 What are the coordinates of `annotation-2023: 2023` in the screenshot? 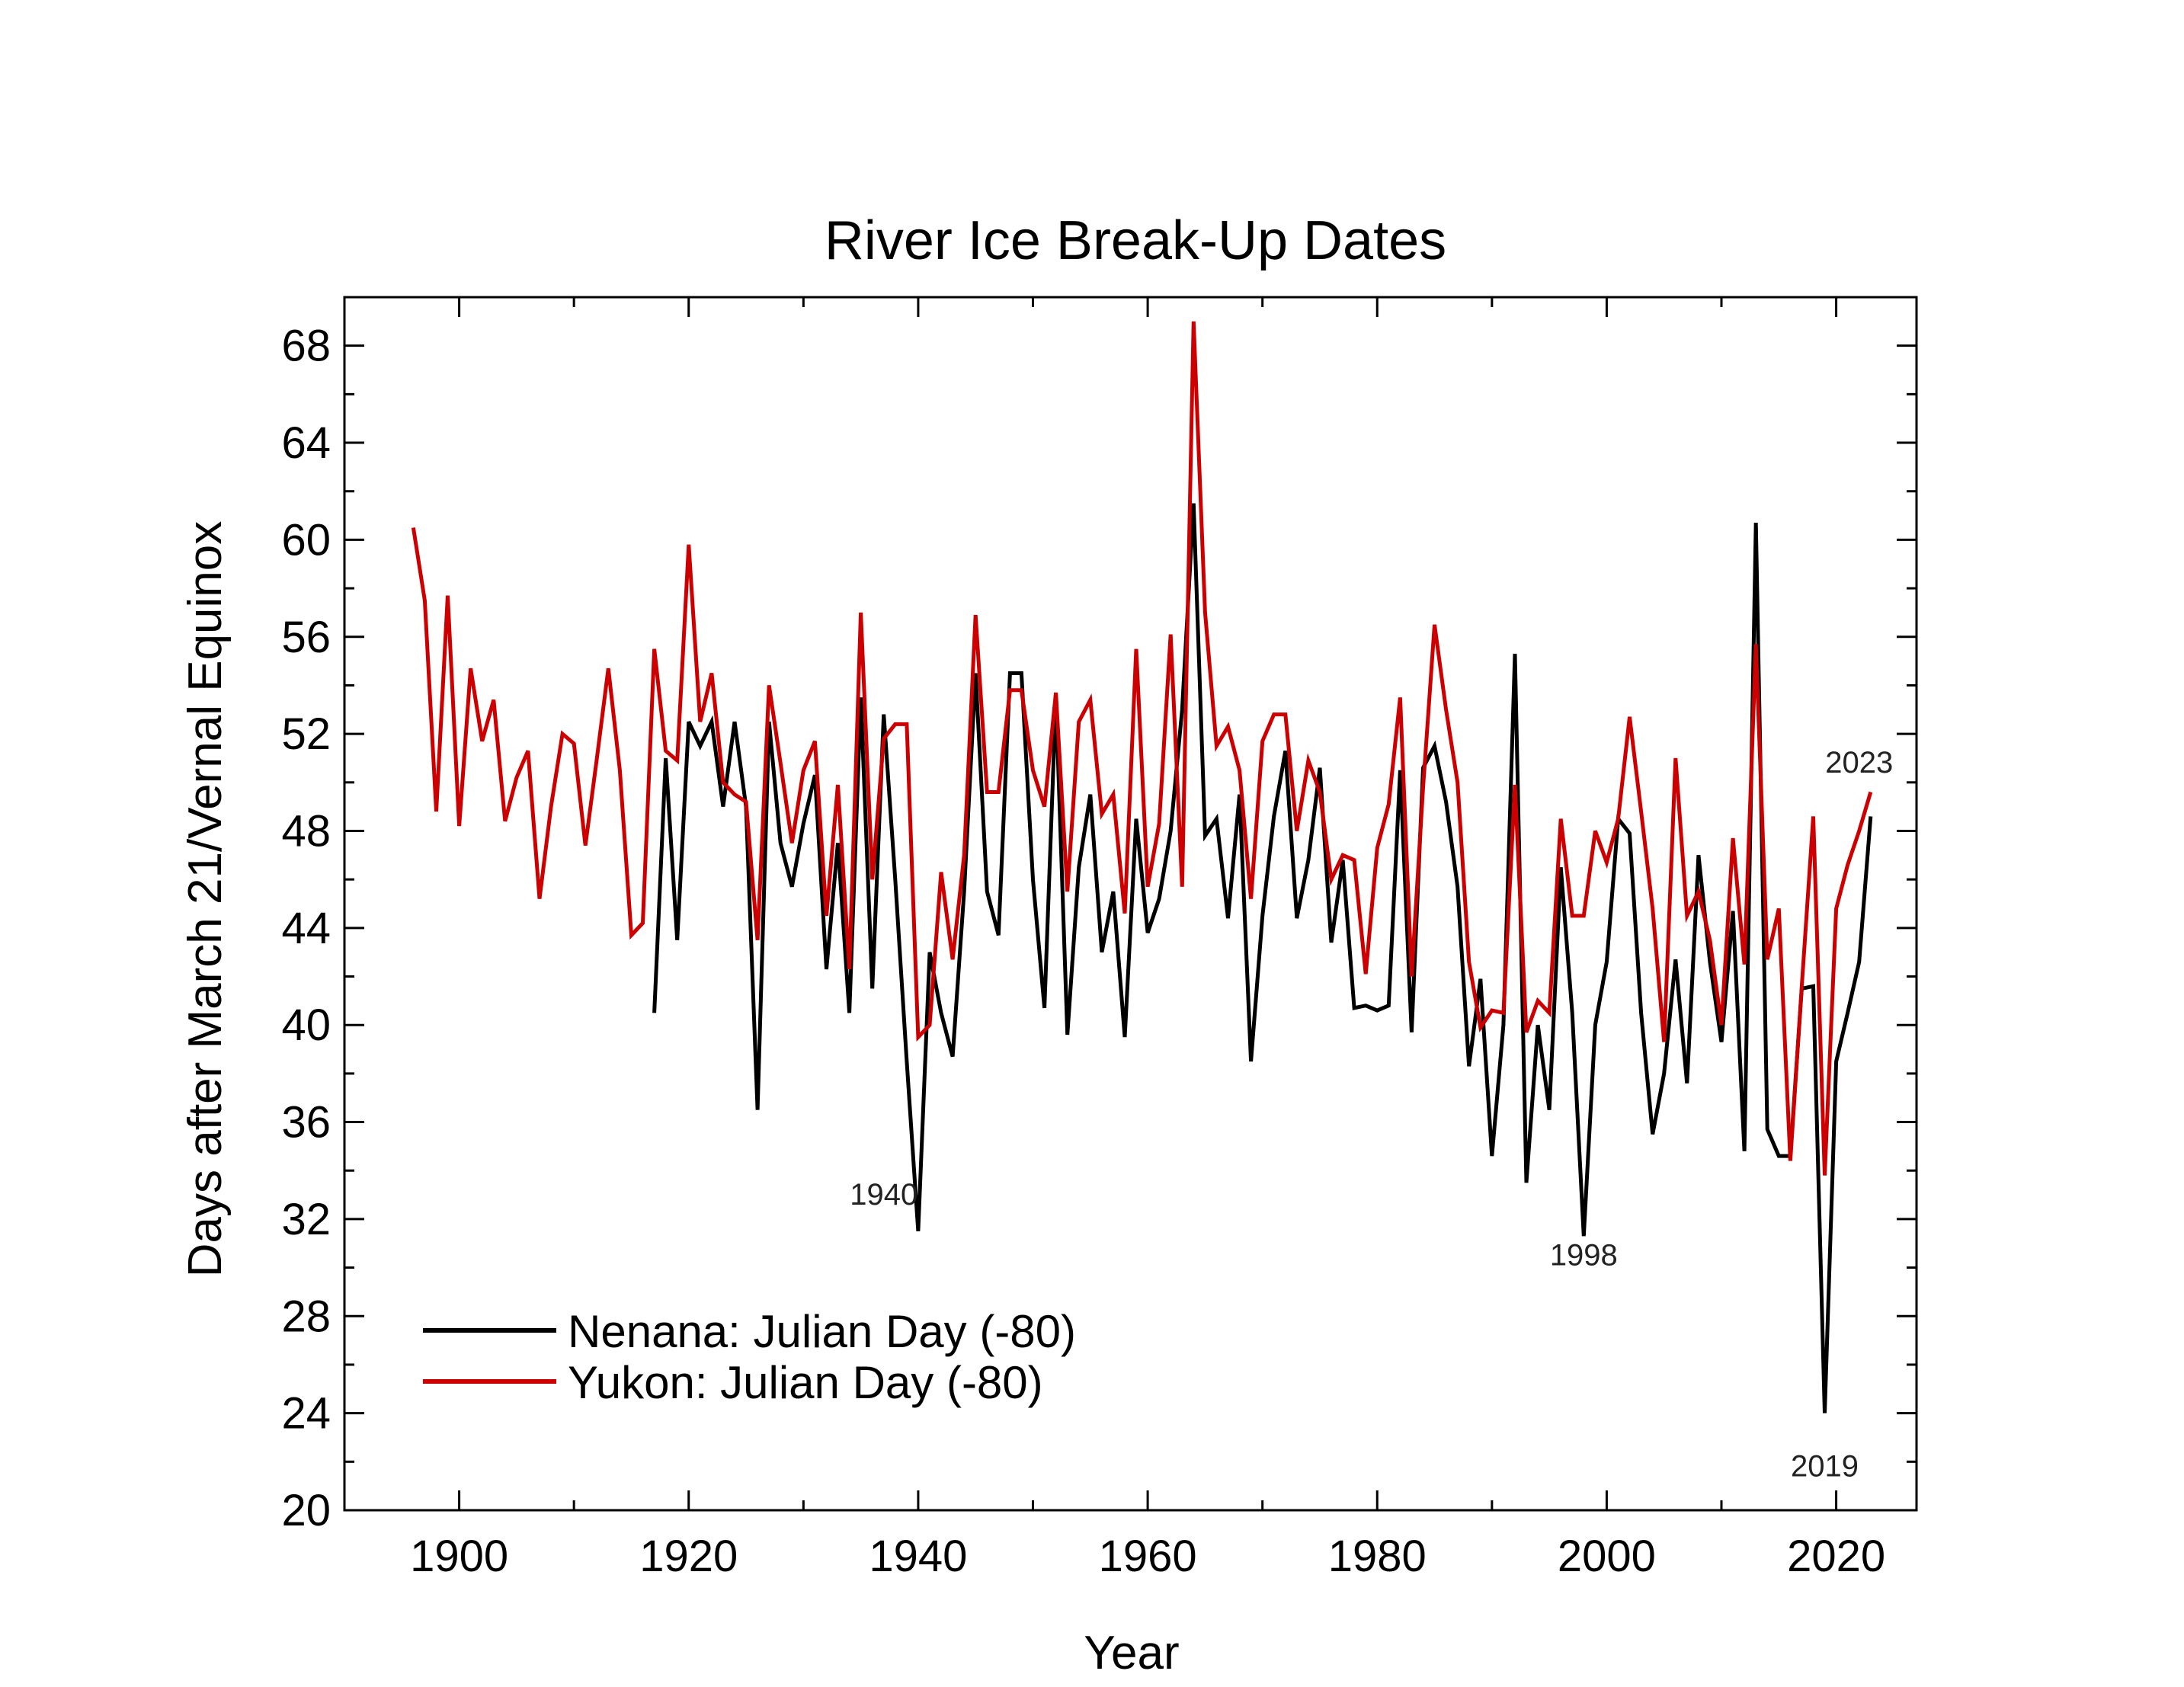 It's located at (1859, 762).